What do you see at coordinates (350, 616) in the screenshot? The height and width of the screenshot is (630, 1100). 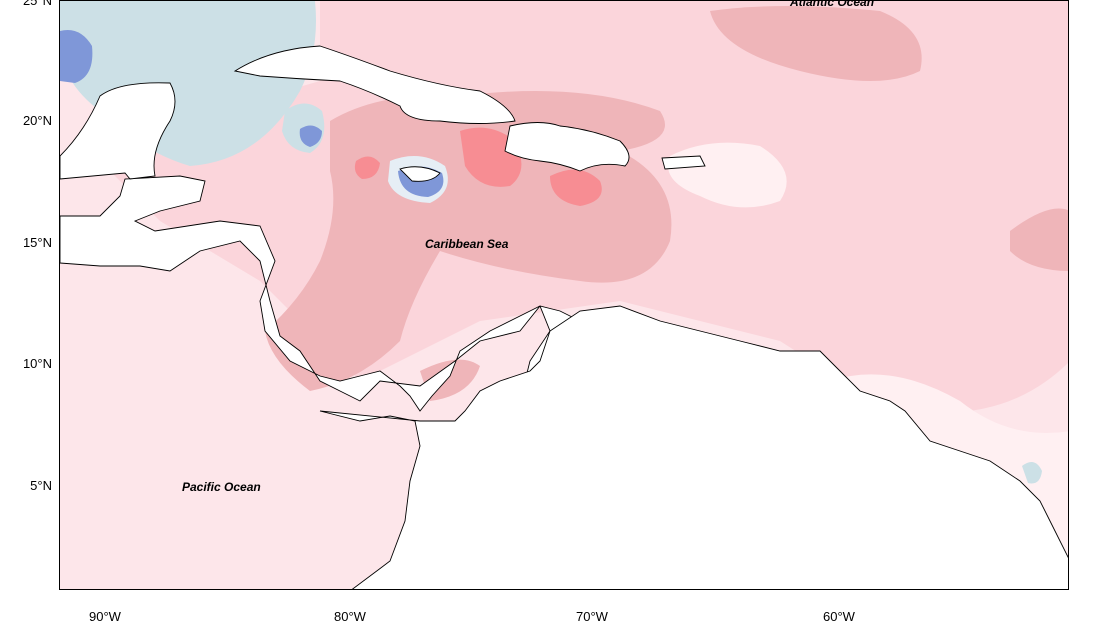 I see `lon-tick-80w: 80°W` at bounding box center [350, 616].